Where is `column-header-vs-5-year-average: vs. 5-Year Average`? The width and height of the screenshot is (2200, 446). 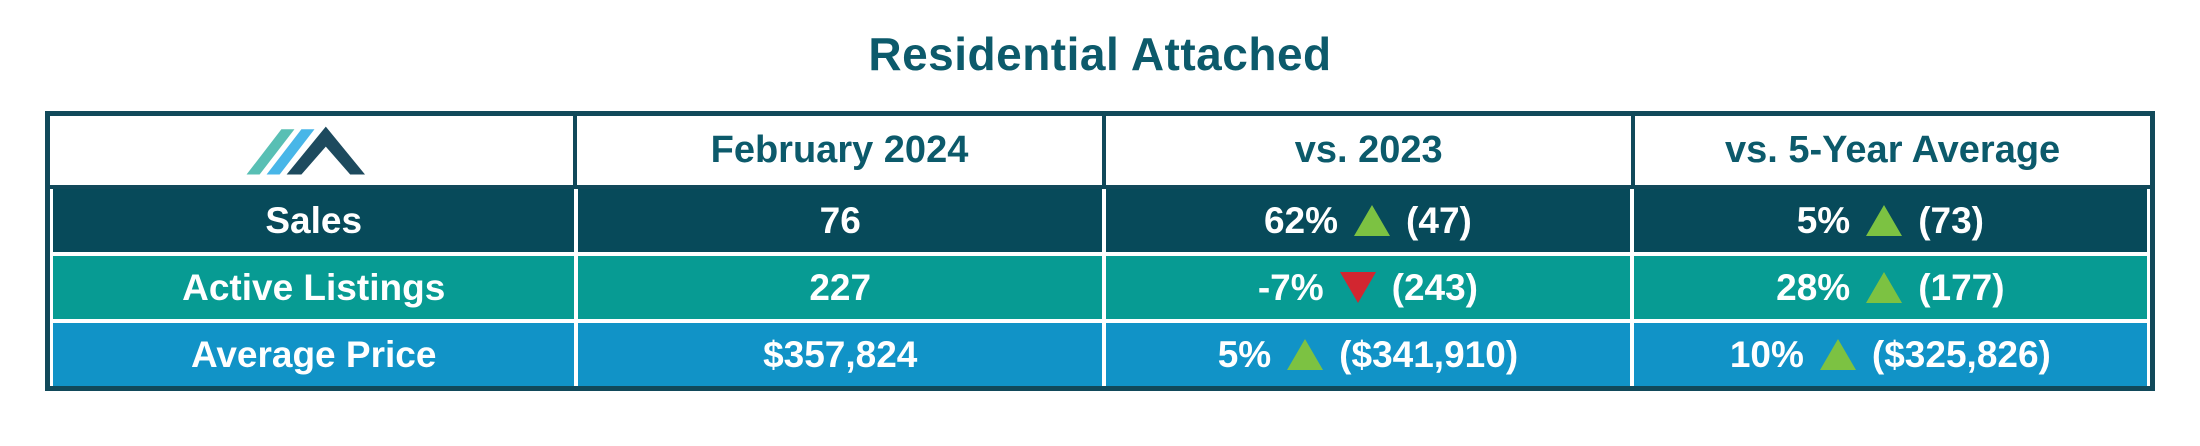
column-header-vs-5-year-average: vs. 5-Year Average is located at coordinates (1890, 150).